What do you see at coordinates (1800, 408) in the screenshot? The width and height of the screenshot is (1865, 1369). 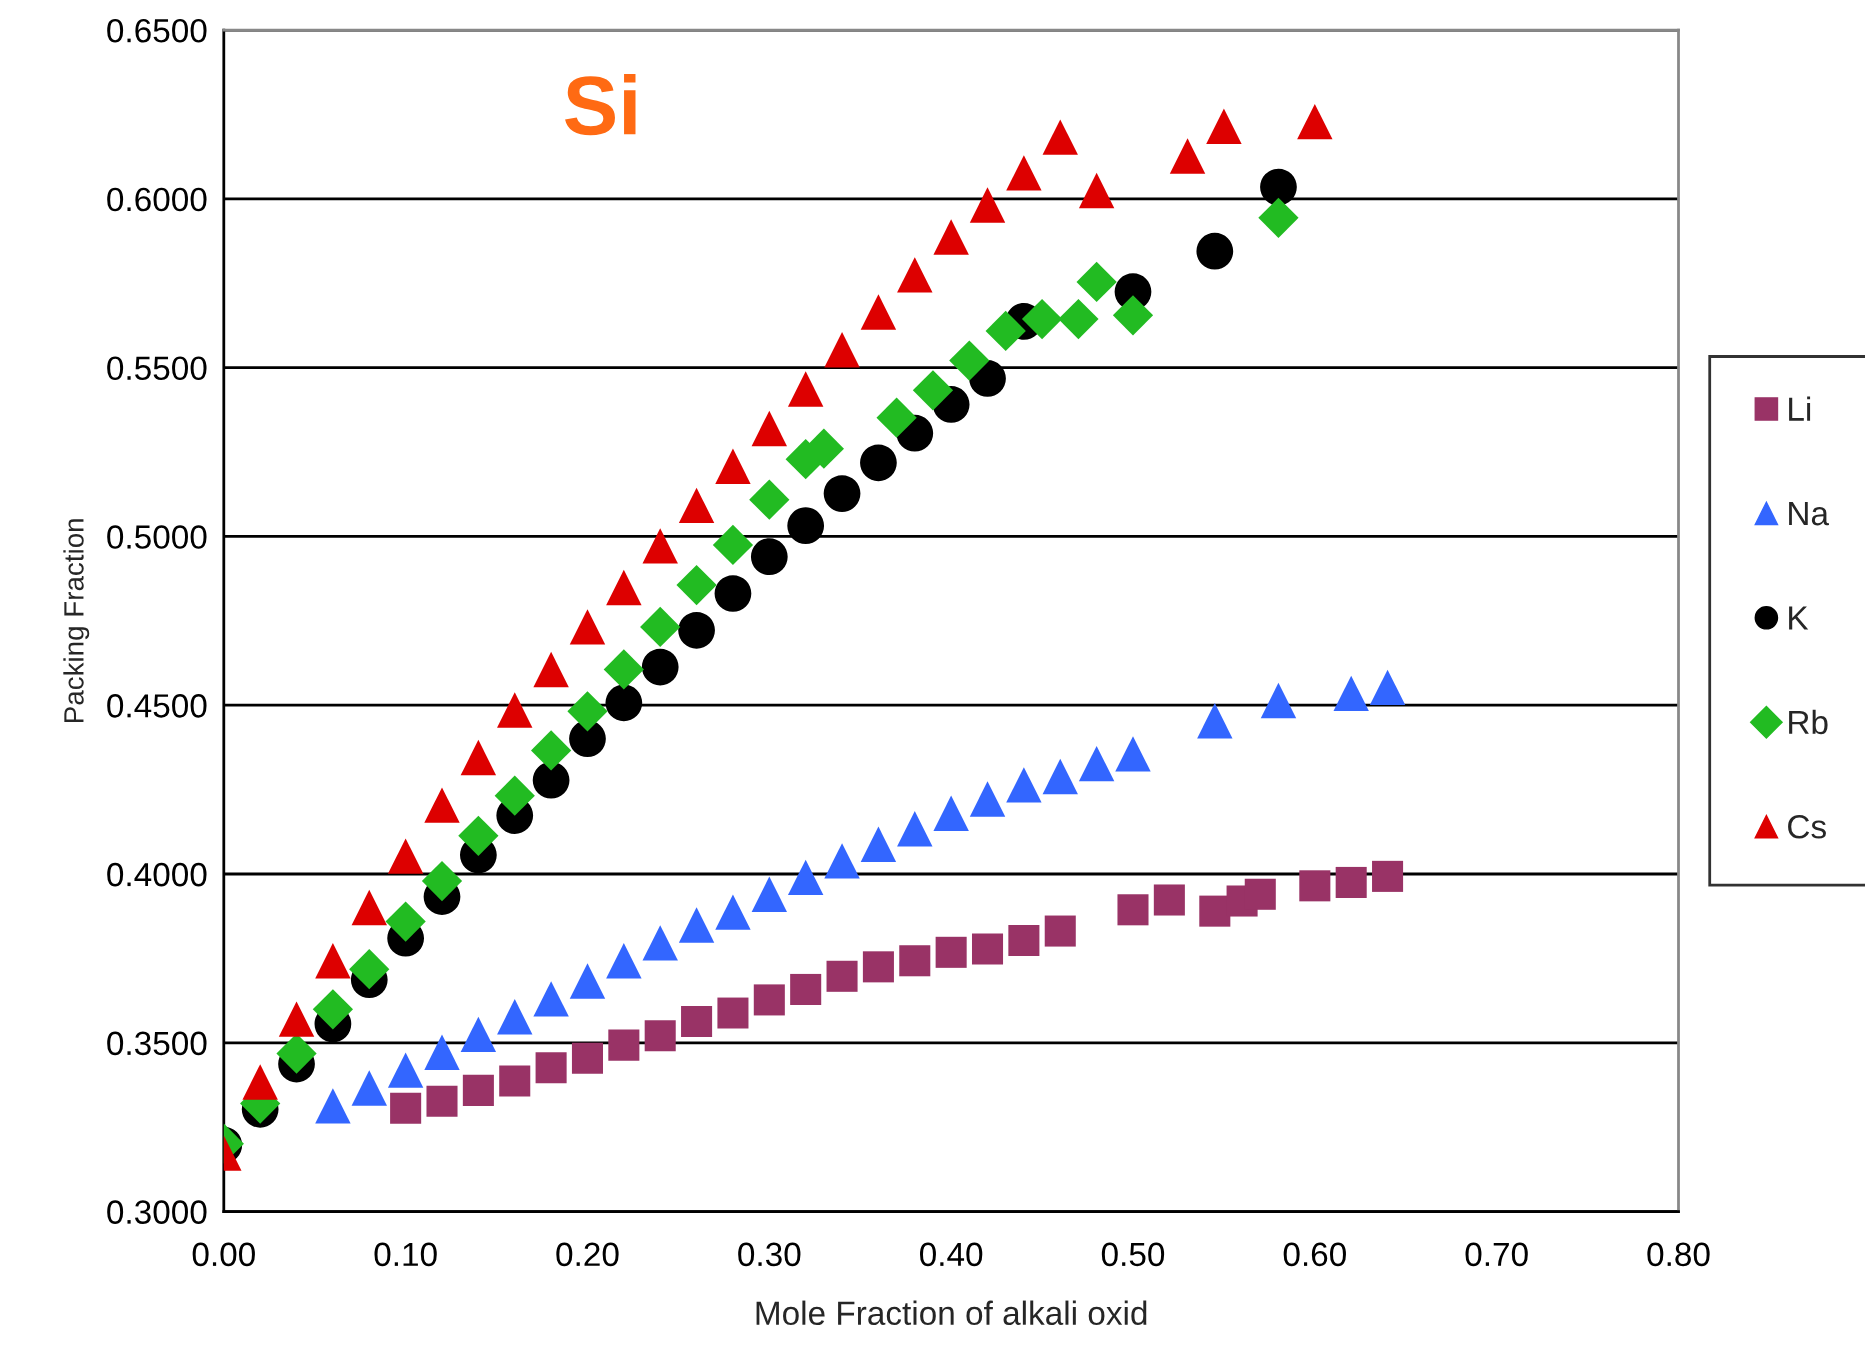 I see `legend-label: Li` at bounding box center [1800, 408].